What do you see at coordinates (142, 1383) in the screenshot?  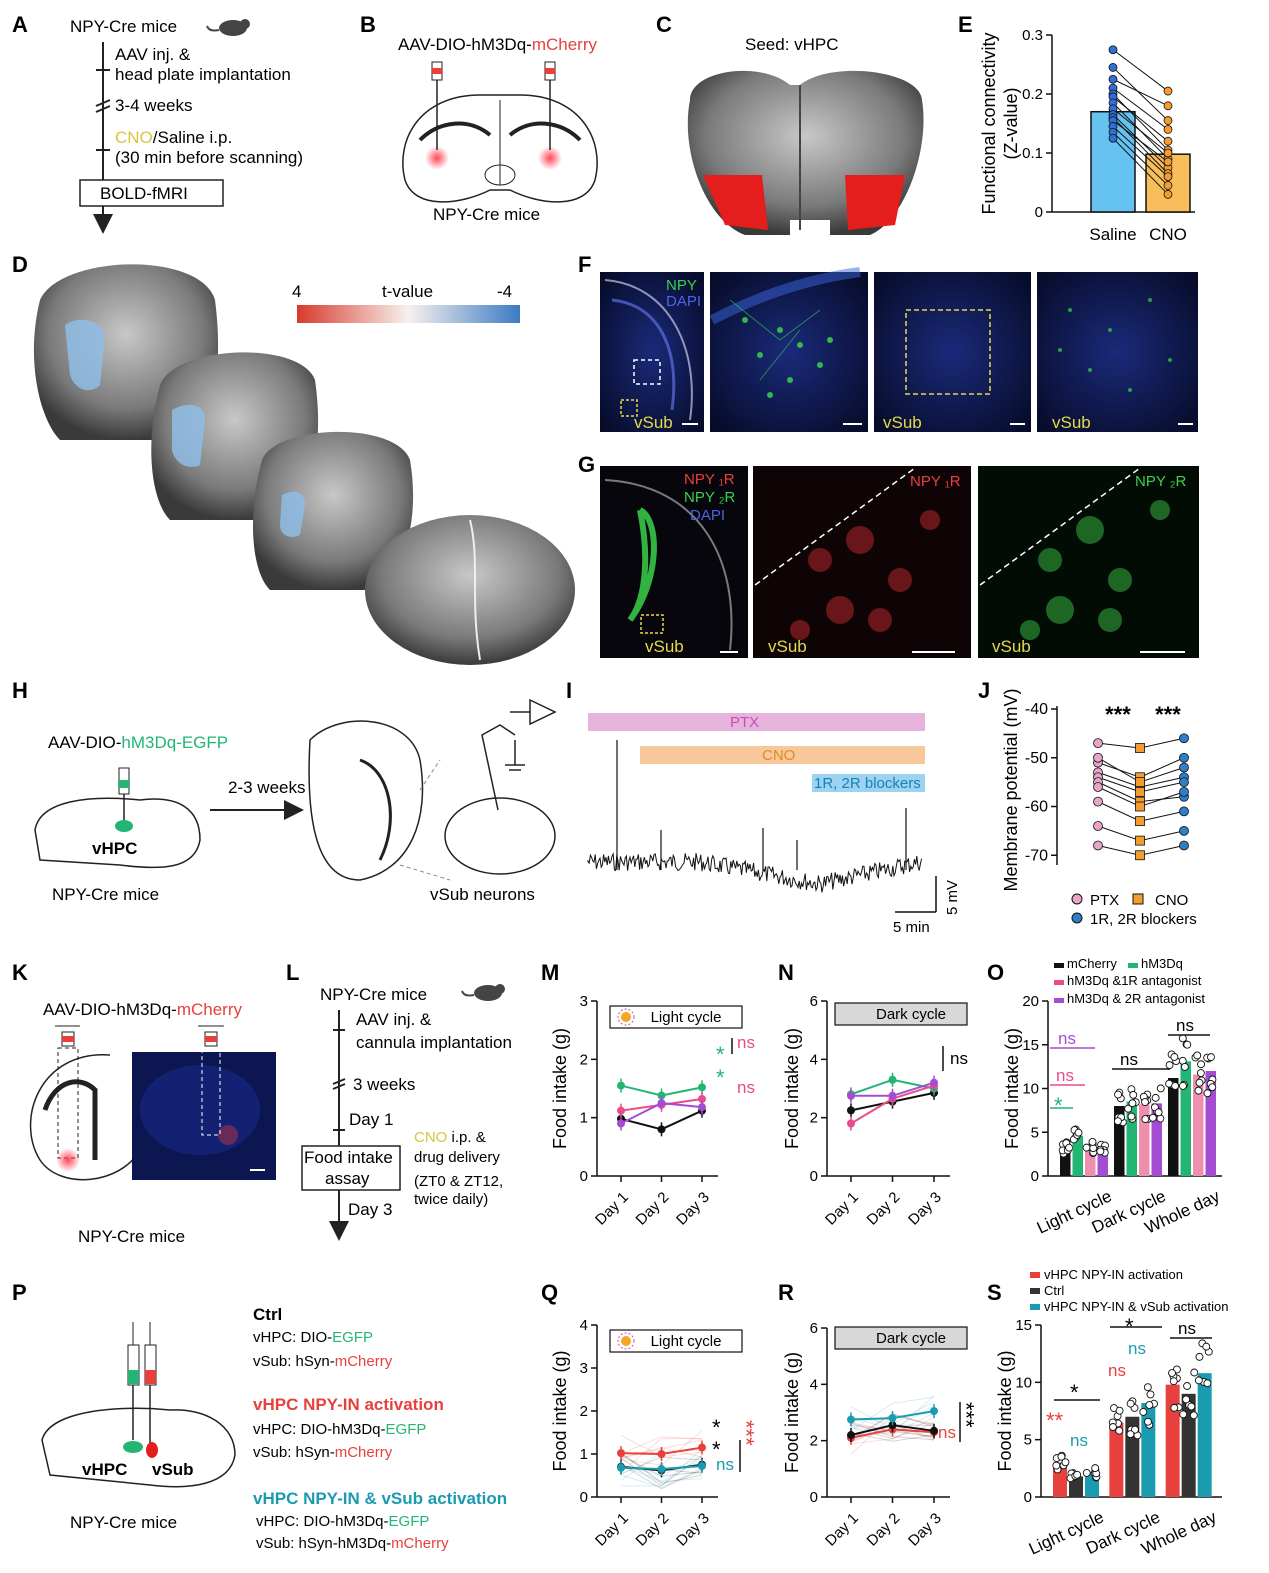 I see `syringes-p` at bounding box center [142, 1383].